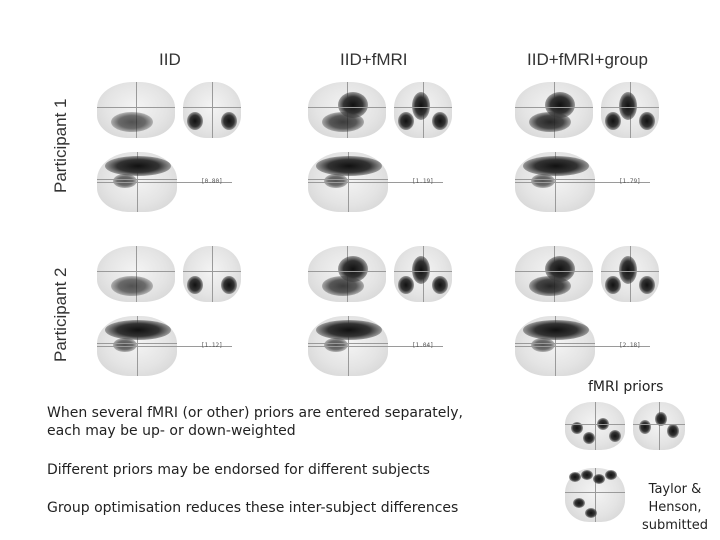  I want to click on max-value-label: [0.80], so click(212, 181).